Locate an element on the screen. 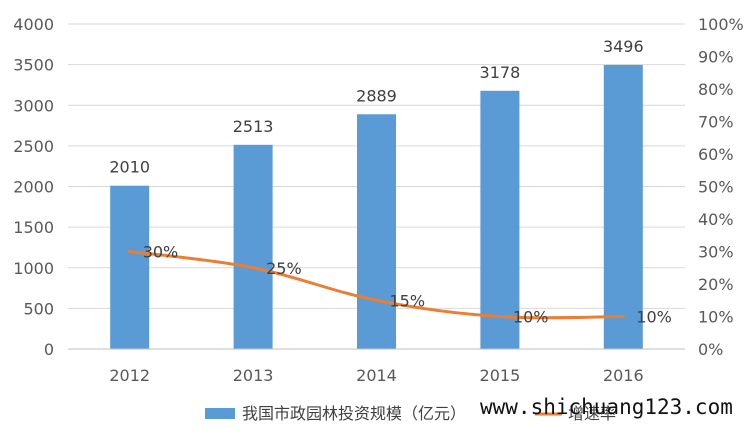 This screenshot has height=446, width=755. y-right-tick-label: 10% is located at coordinates (716, 317).